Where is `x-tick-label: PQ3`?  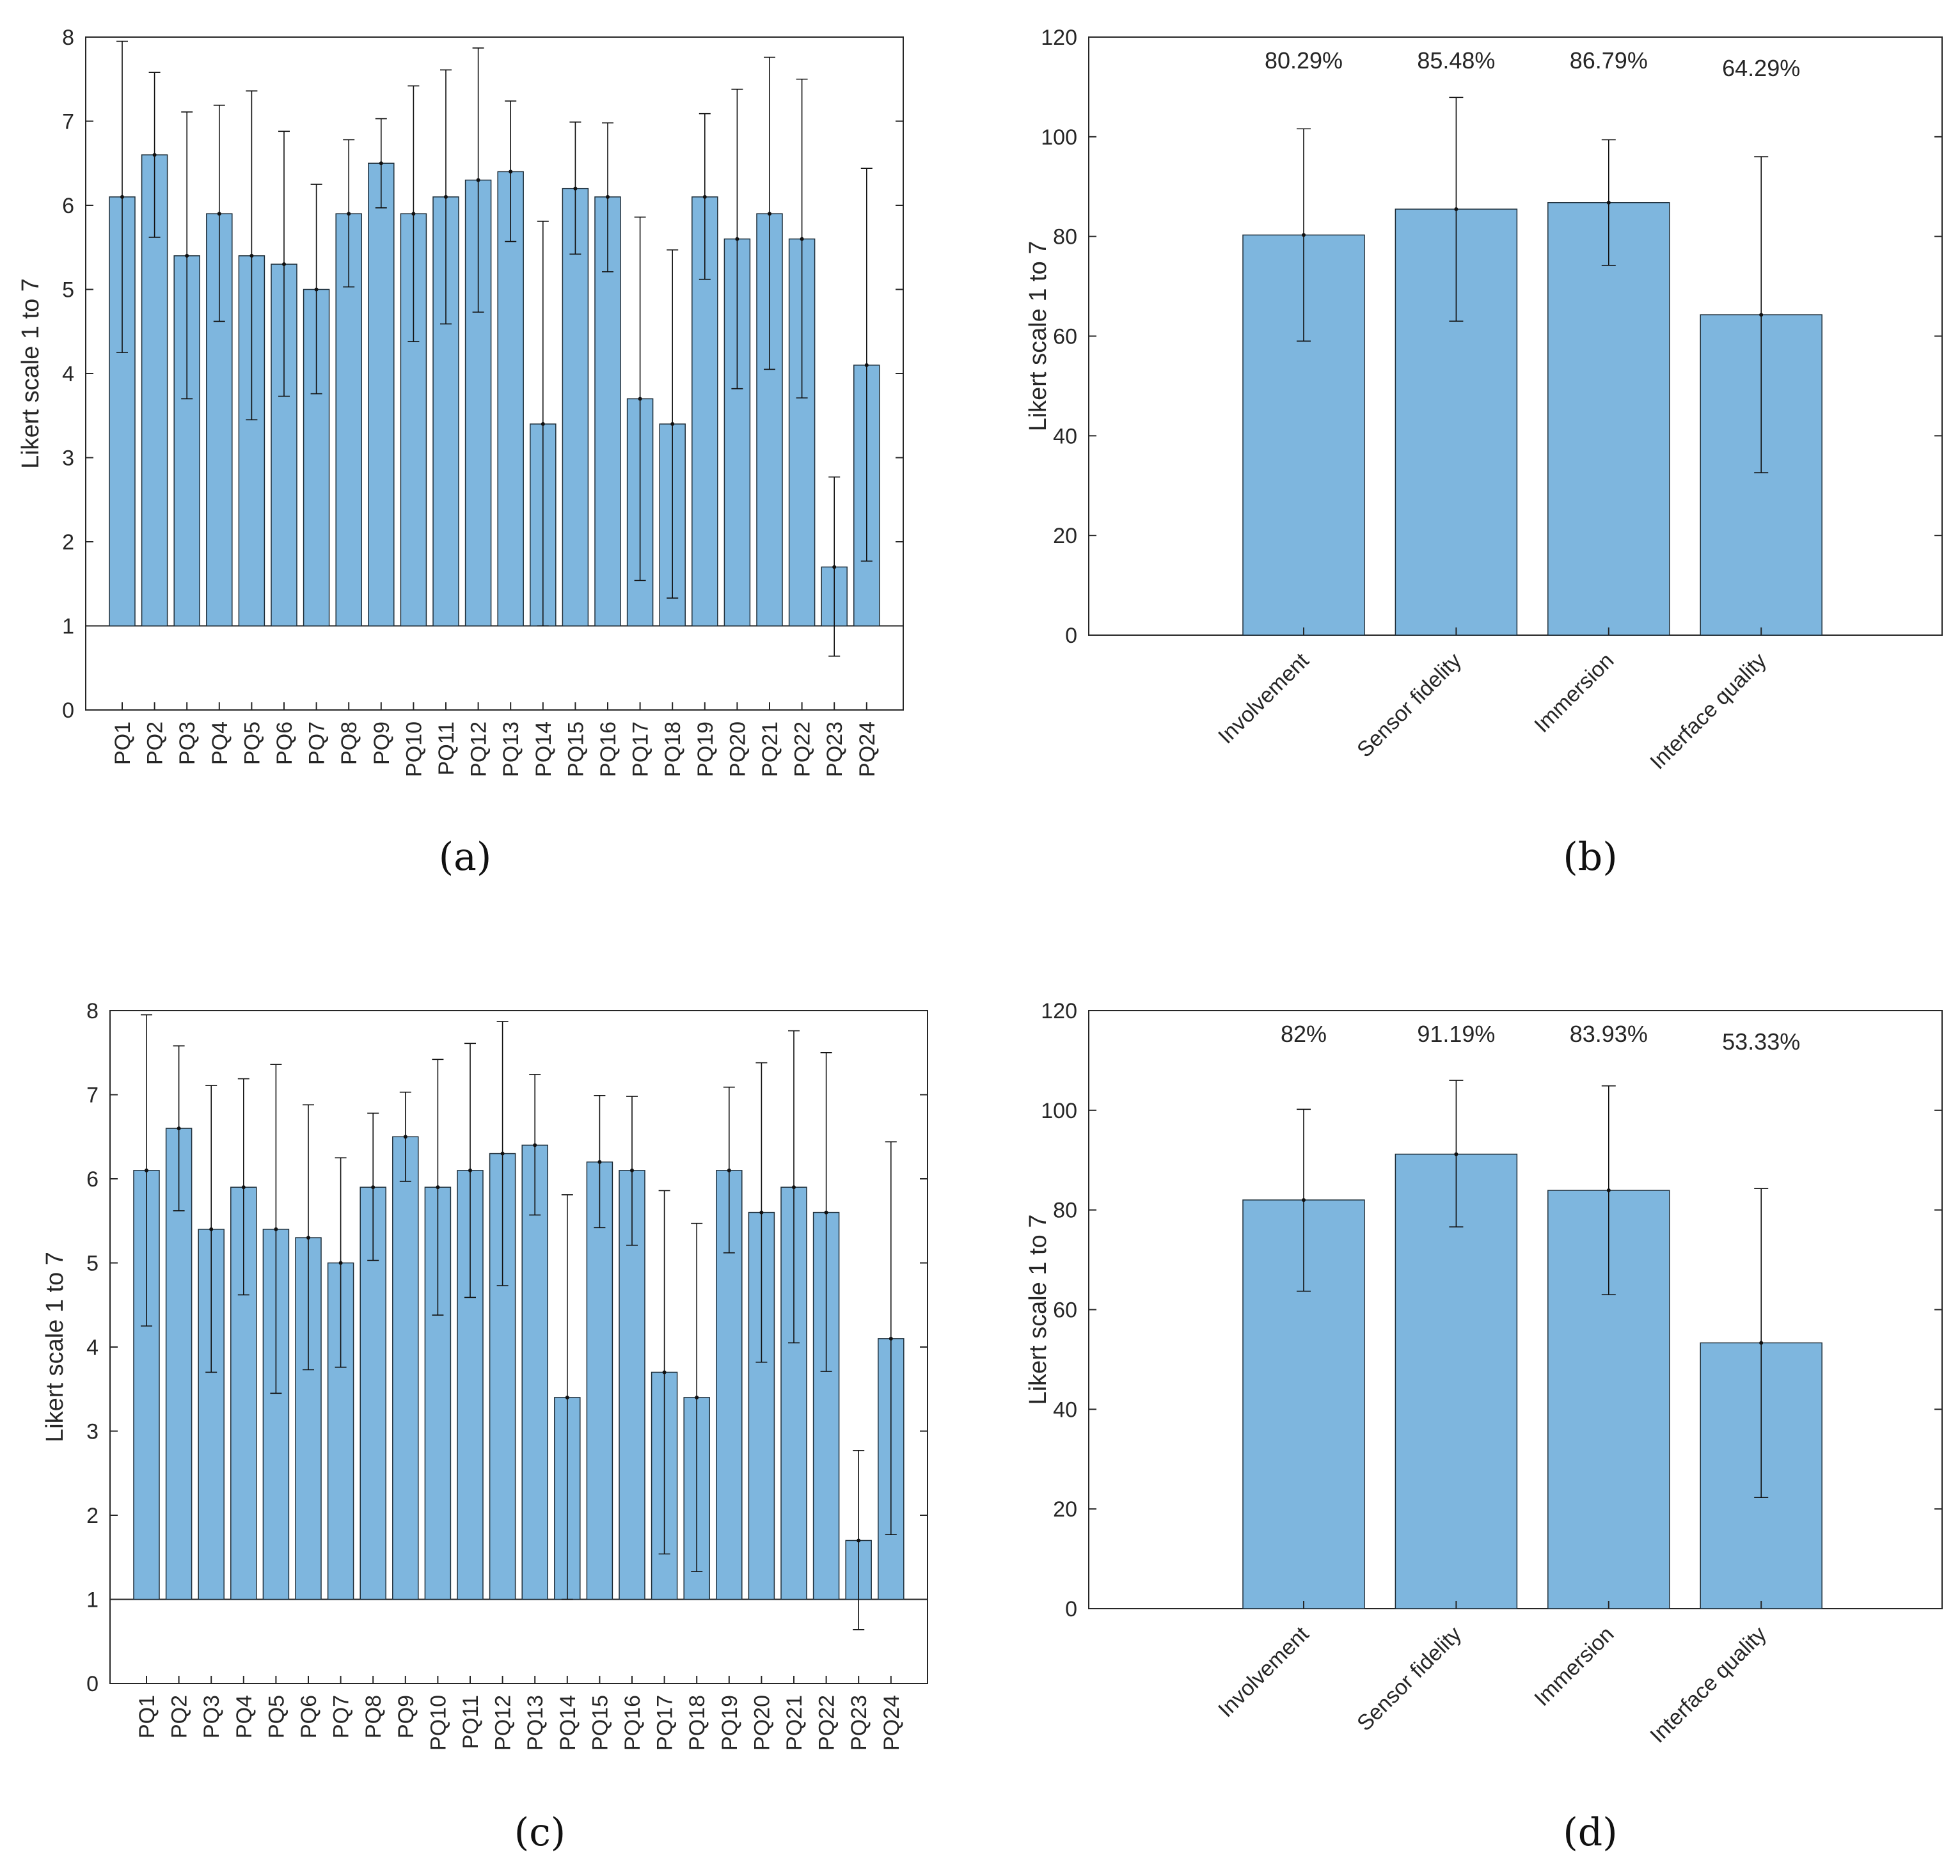 x-tick-label: PQ3 is located at coordinates (187, 743).